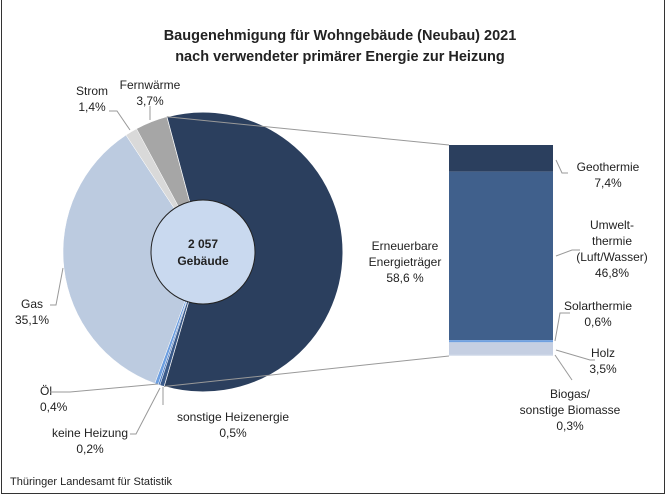  What do you see at coordinates (570, 394) in the screenshot?
I see `label-biogas-line: Biogas/` at bounding box center [570, 394].